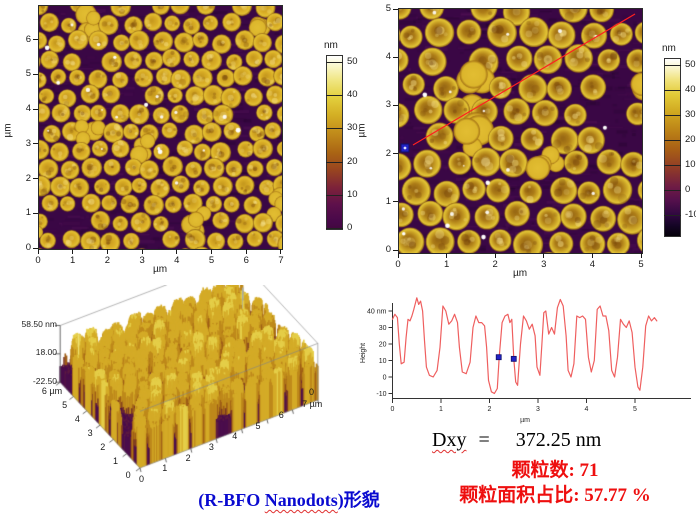  What do you see at coordinates (8, 130) in the screenshot?
I see `afm1-y-axis-label: µm` at bounding box center [8, 130].